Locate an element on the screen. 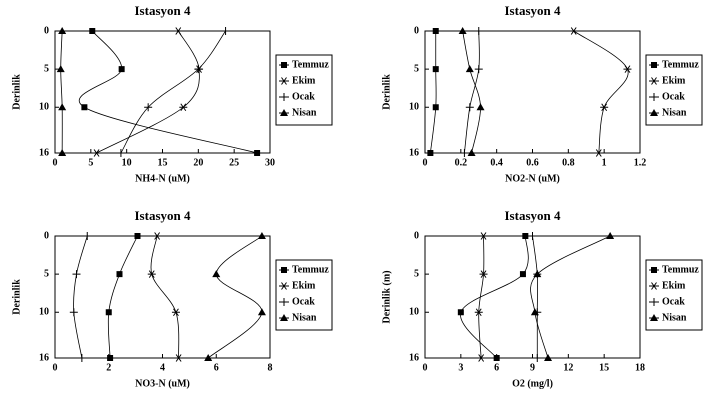 Image resolution: width=704 pixels, height=400 pixels. x-tick-label: 18 is located at coordinates (640, 367).